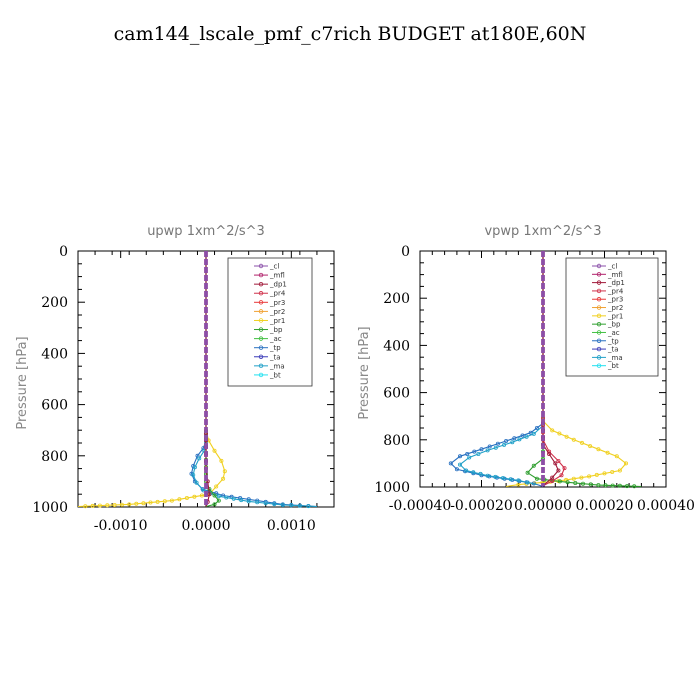  What do you see at coordinates (420, 506) in the screenshot?
I see `x-tick-label: -0.00040` at bounding box center [420, 506].